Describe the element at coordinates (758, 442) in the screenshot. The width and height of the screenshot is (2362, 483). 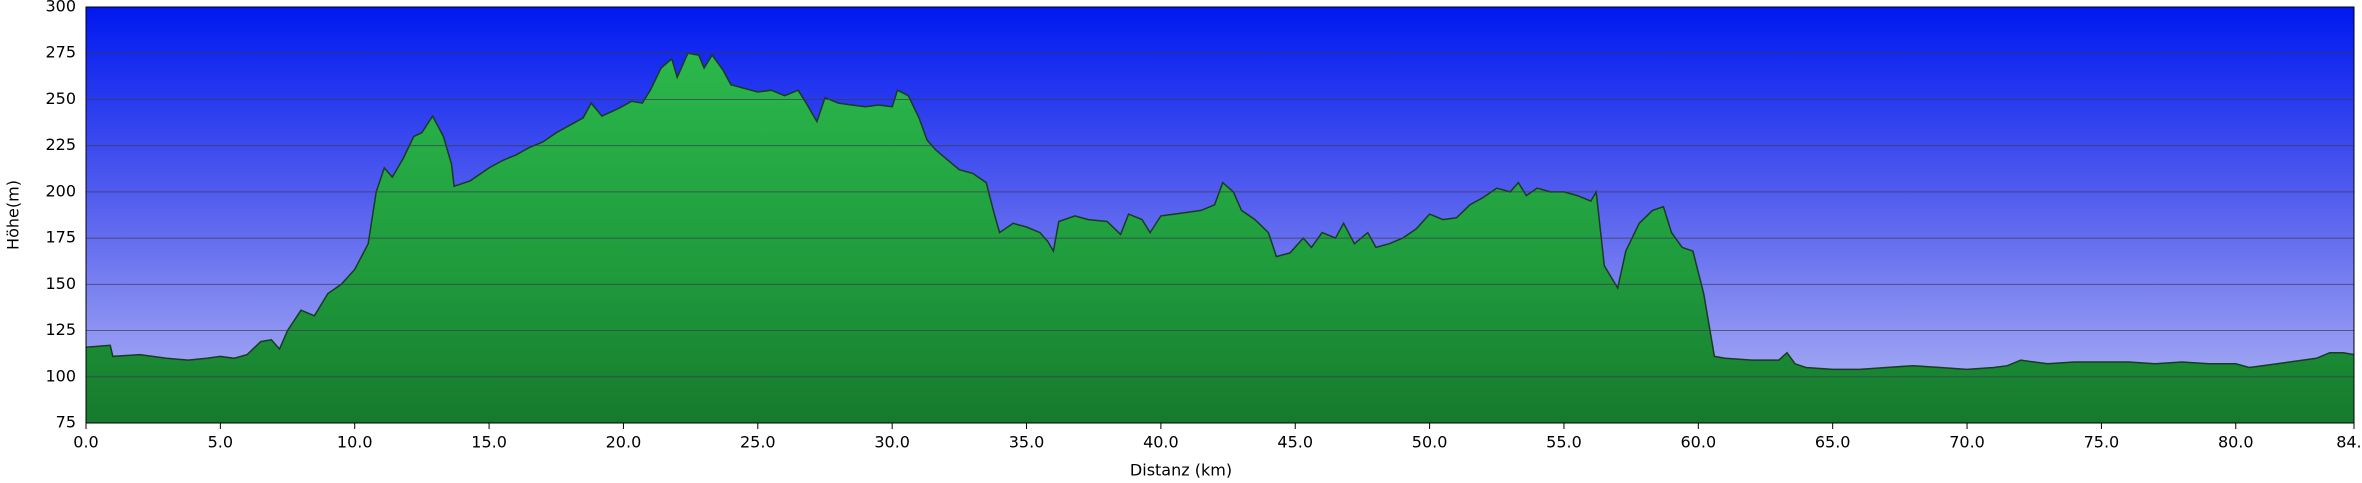
I see `x-tick-label: 25.0` at that location.